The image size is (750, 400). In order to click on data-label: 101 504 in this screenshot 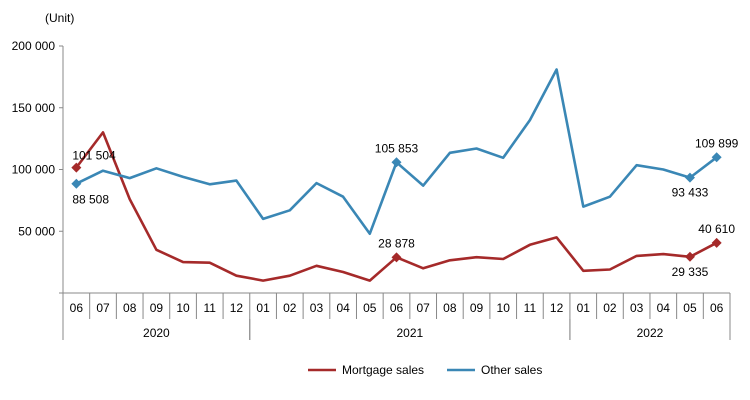, I will do `click(94, 156)`.